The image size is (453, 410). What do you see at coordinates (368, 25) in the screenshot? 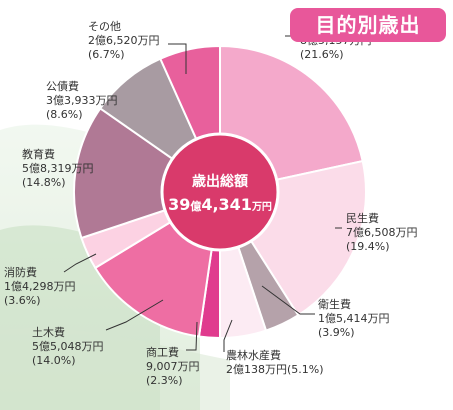
I see `chart-title: 目的別歳出` at bounding box center [368, 25].